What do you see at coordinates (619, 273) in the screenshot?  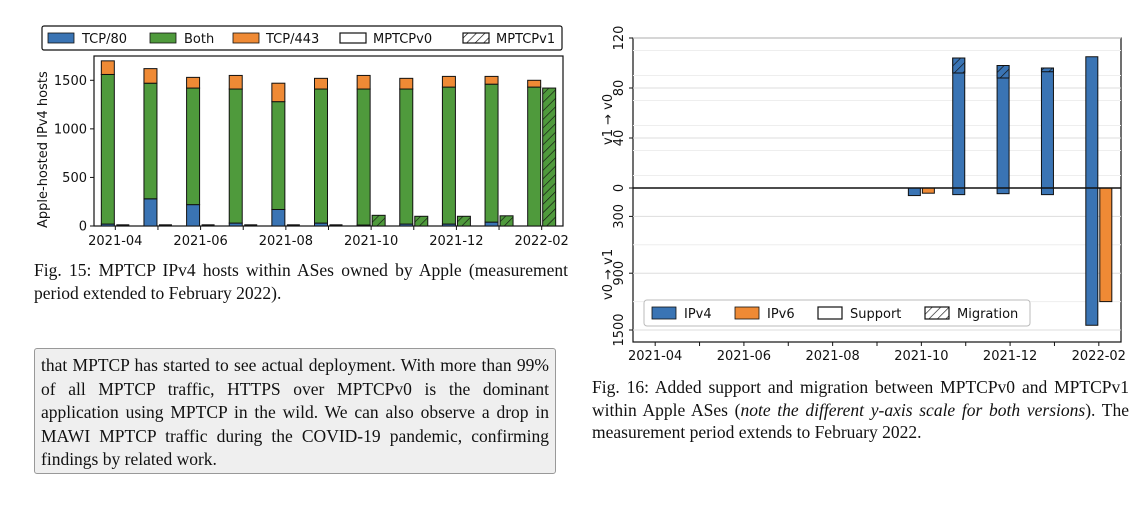 I see `fig16-ytick-label: 900` at bounding box center [619, 273].